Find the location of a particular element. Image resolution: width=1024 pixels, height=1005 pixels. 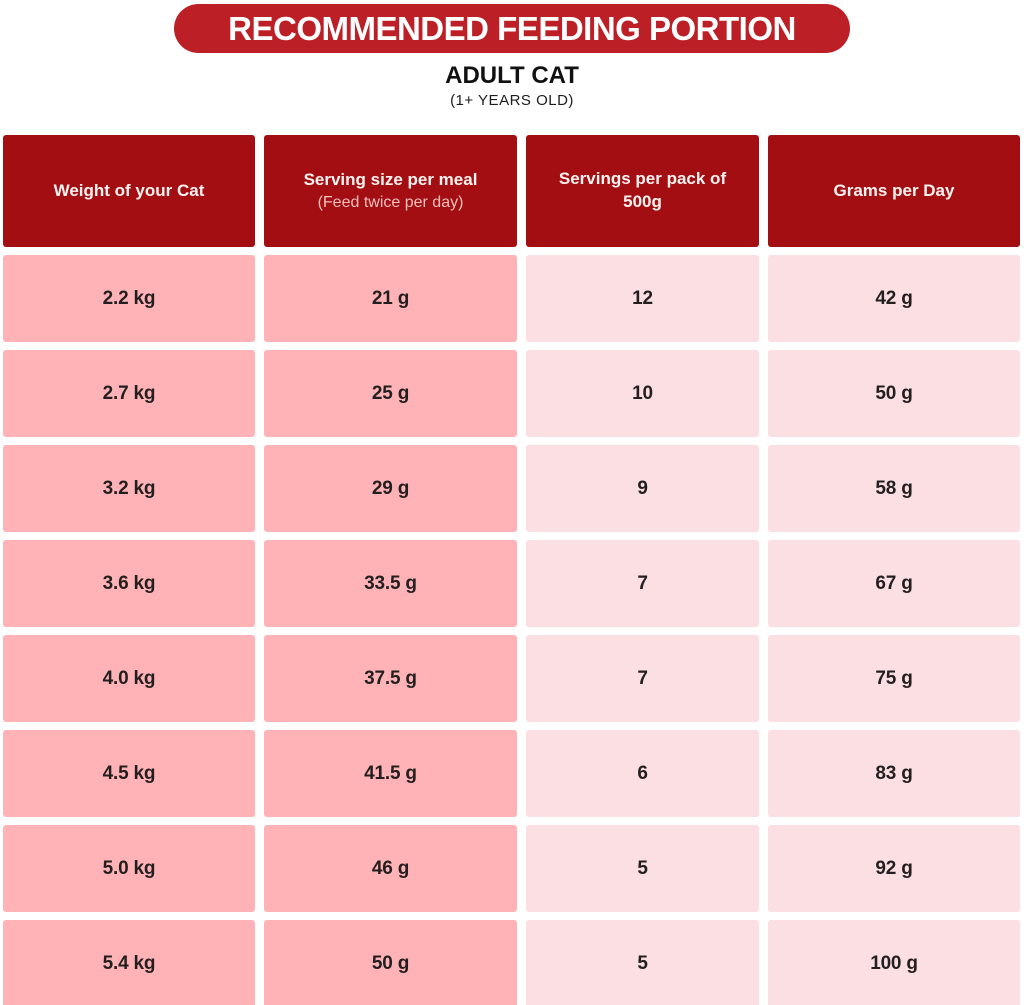

column-title: Grams per Day is located at coordinates (894, 190).